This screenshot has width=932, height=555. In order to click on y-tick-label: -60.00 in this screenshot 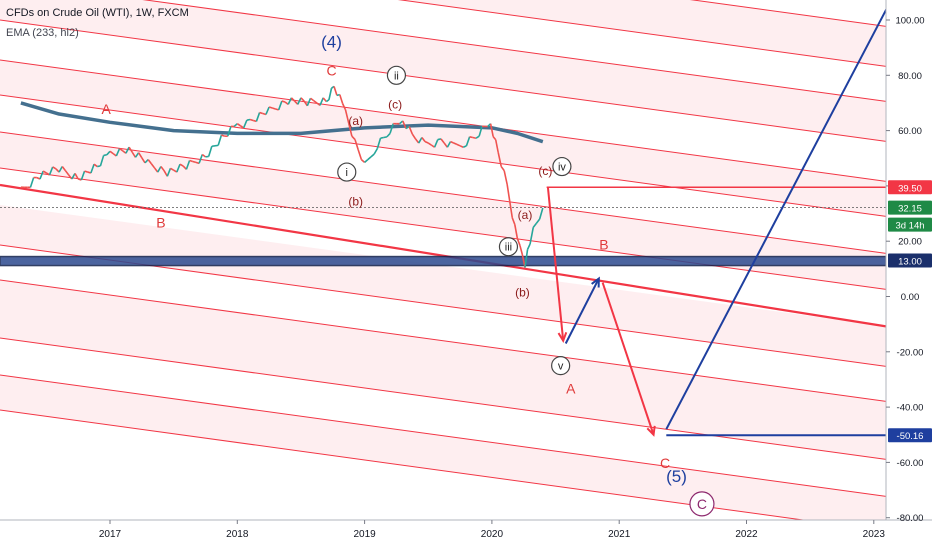, I will do `click(910, 463)`.